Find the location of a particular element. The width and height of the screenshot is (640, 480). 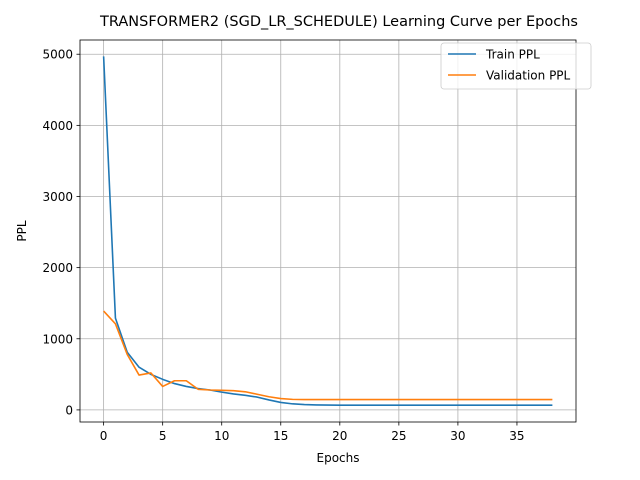

y-tick-label: 3000 is located at coordinates (57, 197).